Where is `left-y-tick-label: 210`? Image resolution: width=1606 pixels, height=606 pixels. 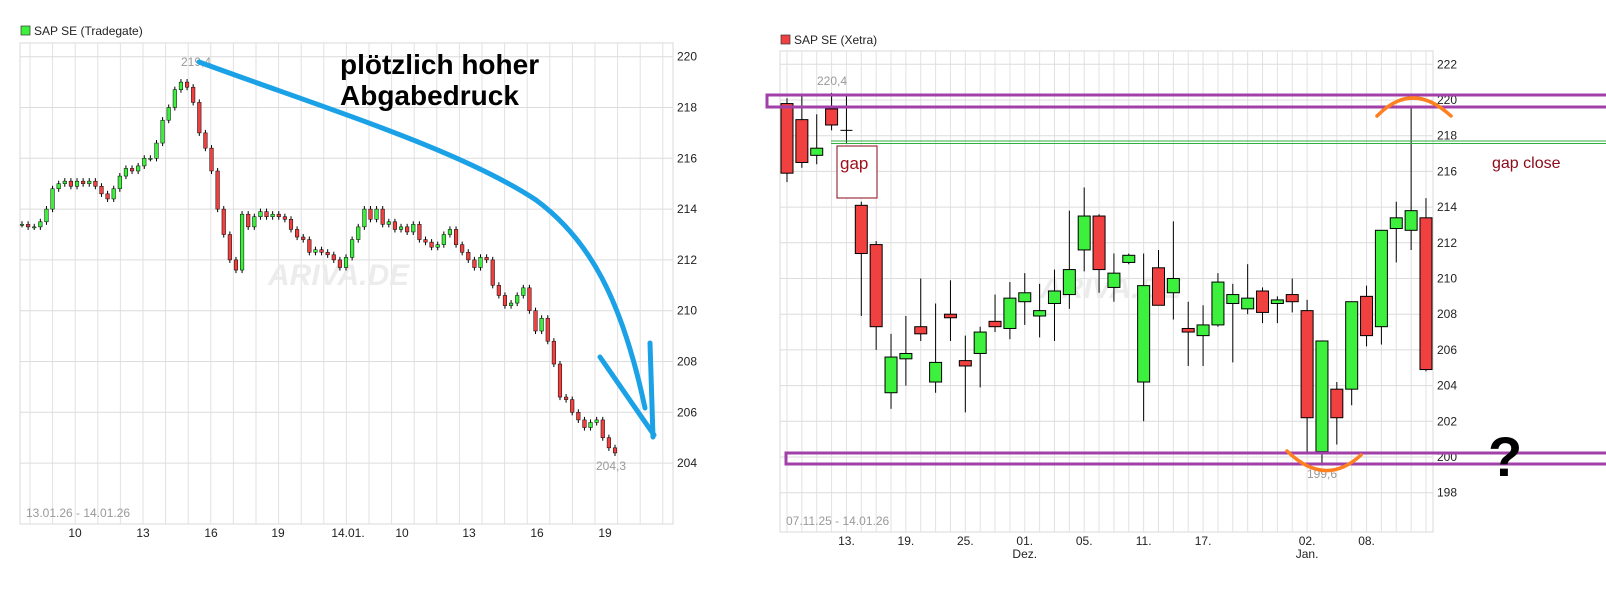 left-y-tick-label: 210 is located at coordinates (687, 311).